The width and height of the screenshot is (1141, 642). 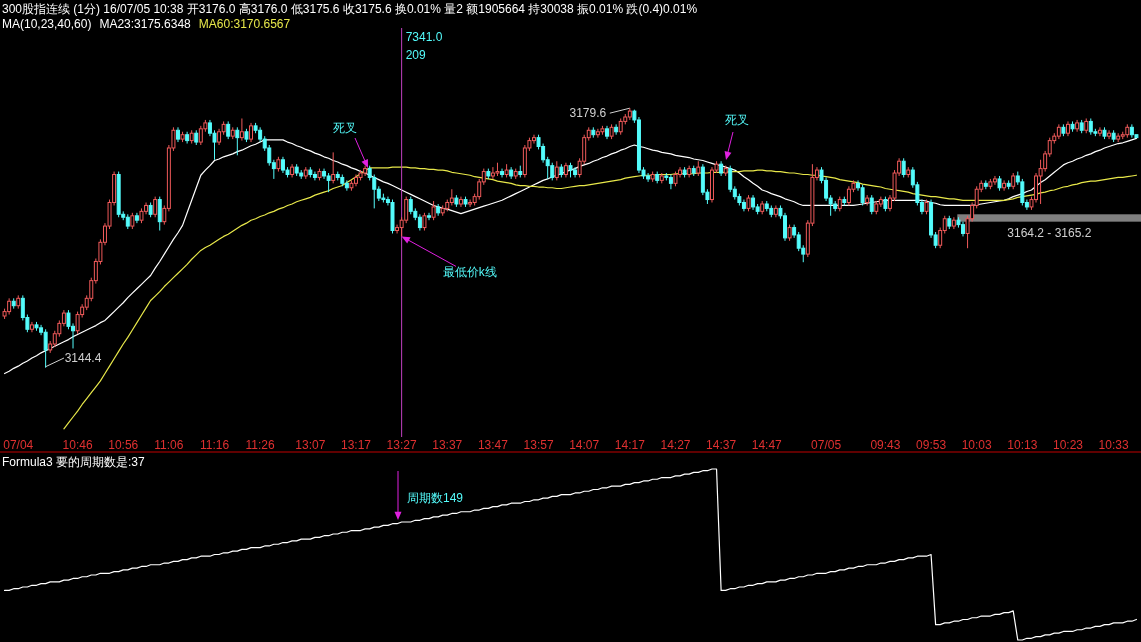 What do you see at coordinates (584, 445) in the screenshot?
I see `x-tick-label: 14:07` at bounding box center [584, 445].